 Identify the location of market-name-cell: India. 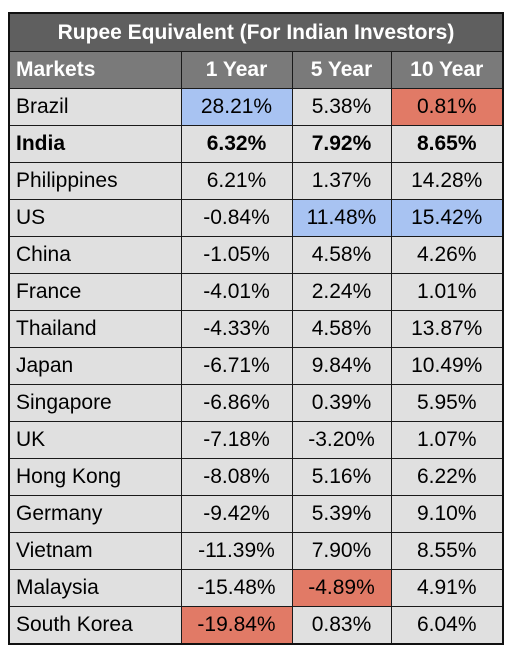
(95, 144).